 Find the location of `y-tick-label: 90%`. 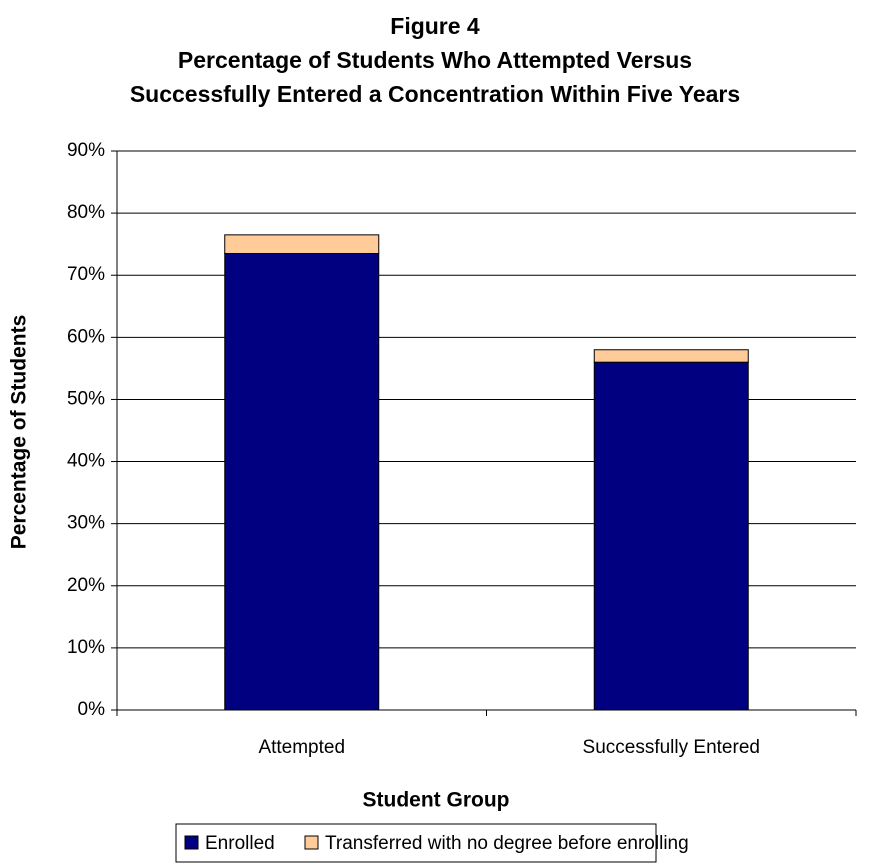

y-tick-label: 90% is located at coordinates (86, 150).